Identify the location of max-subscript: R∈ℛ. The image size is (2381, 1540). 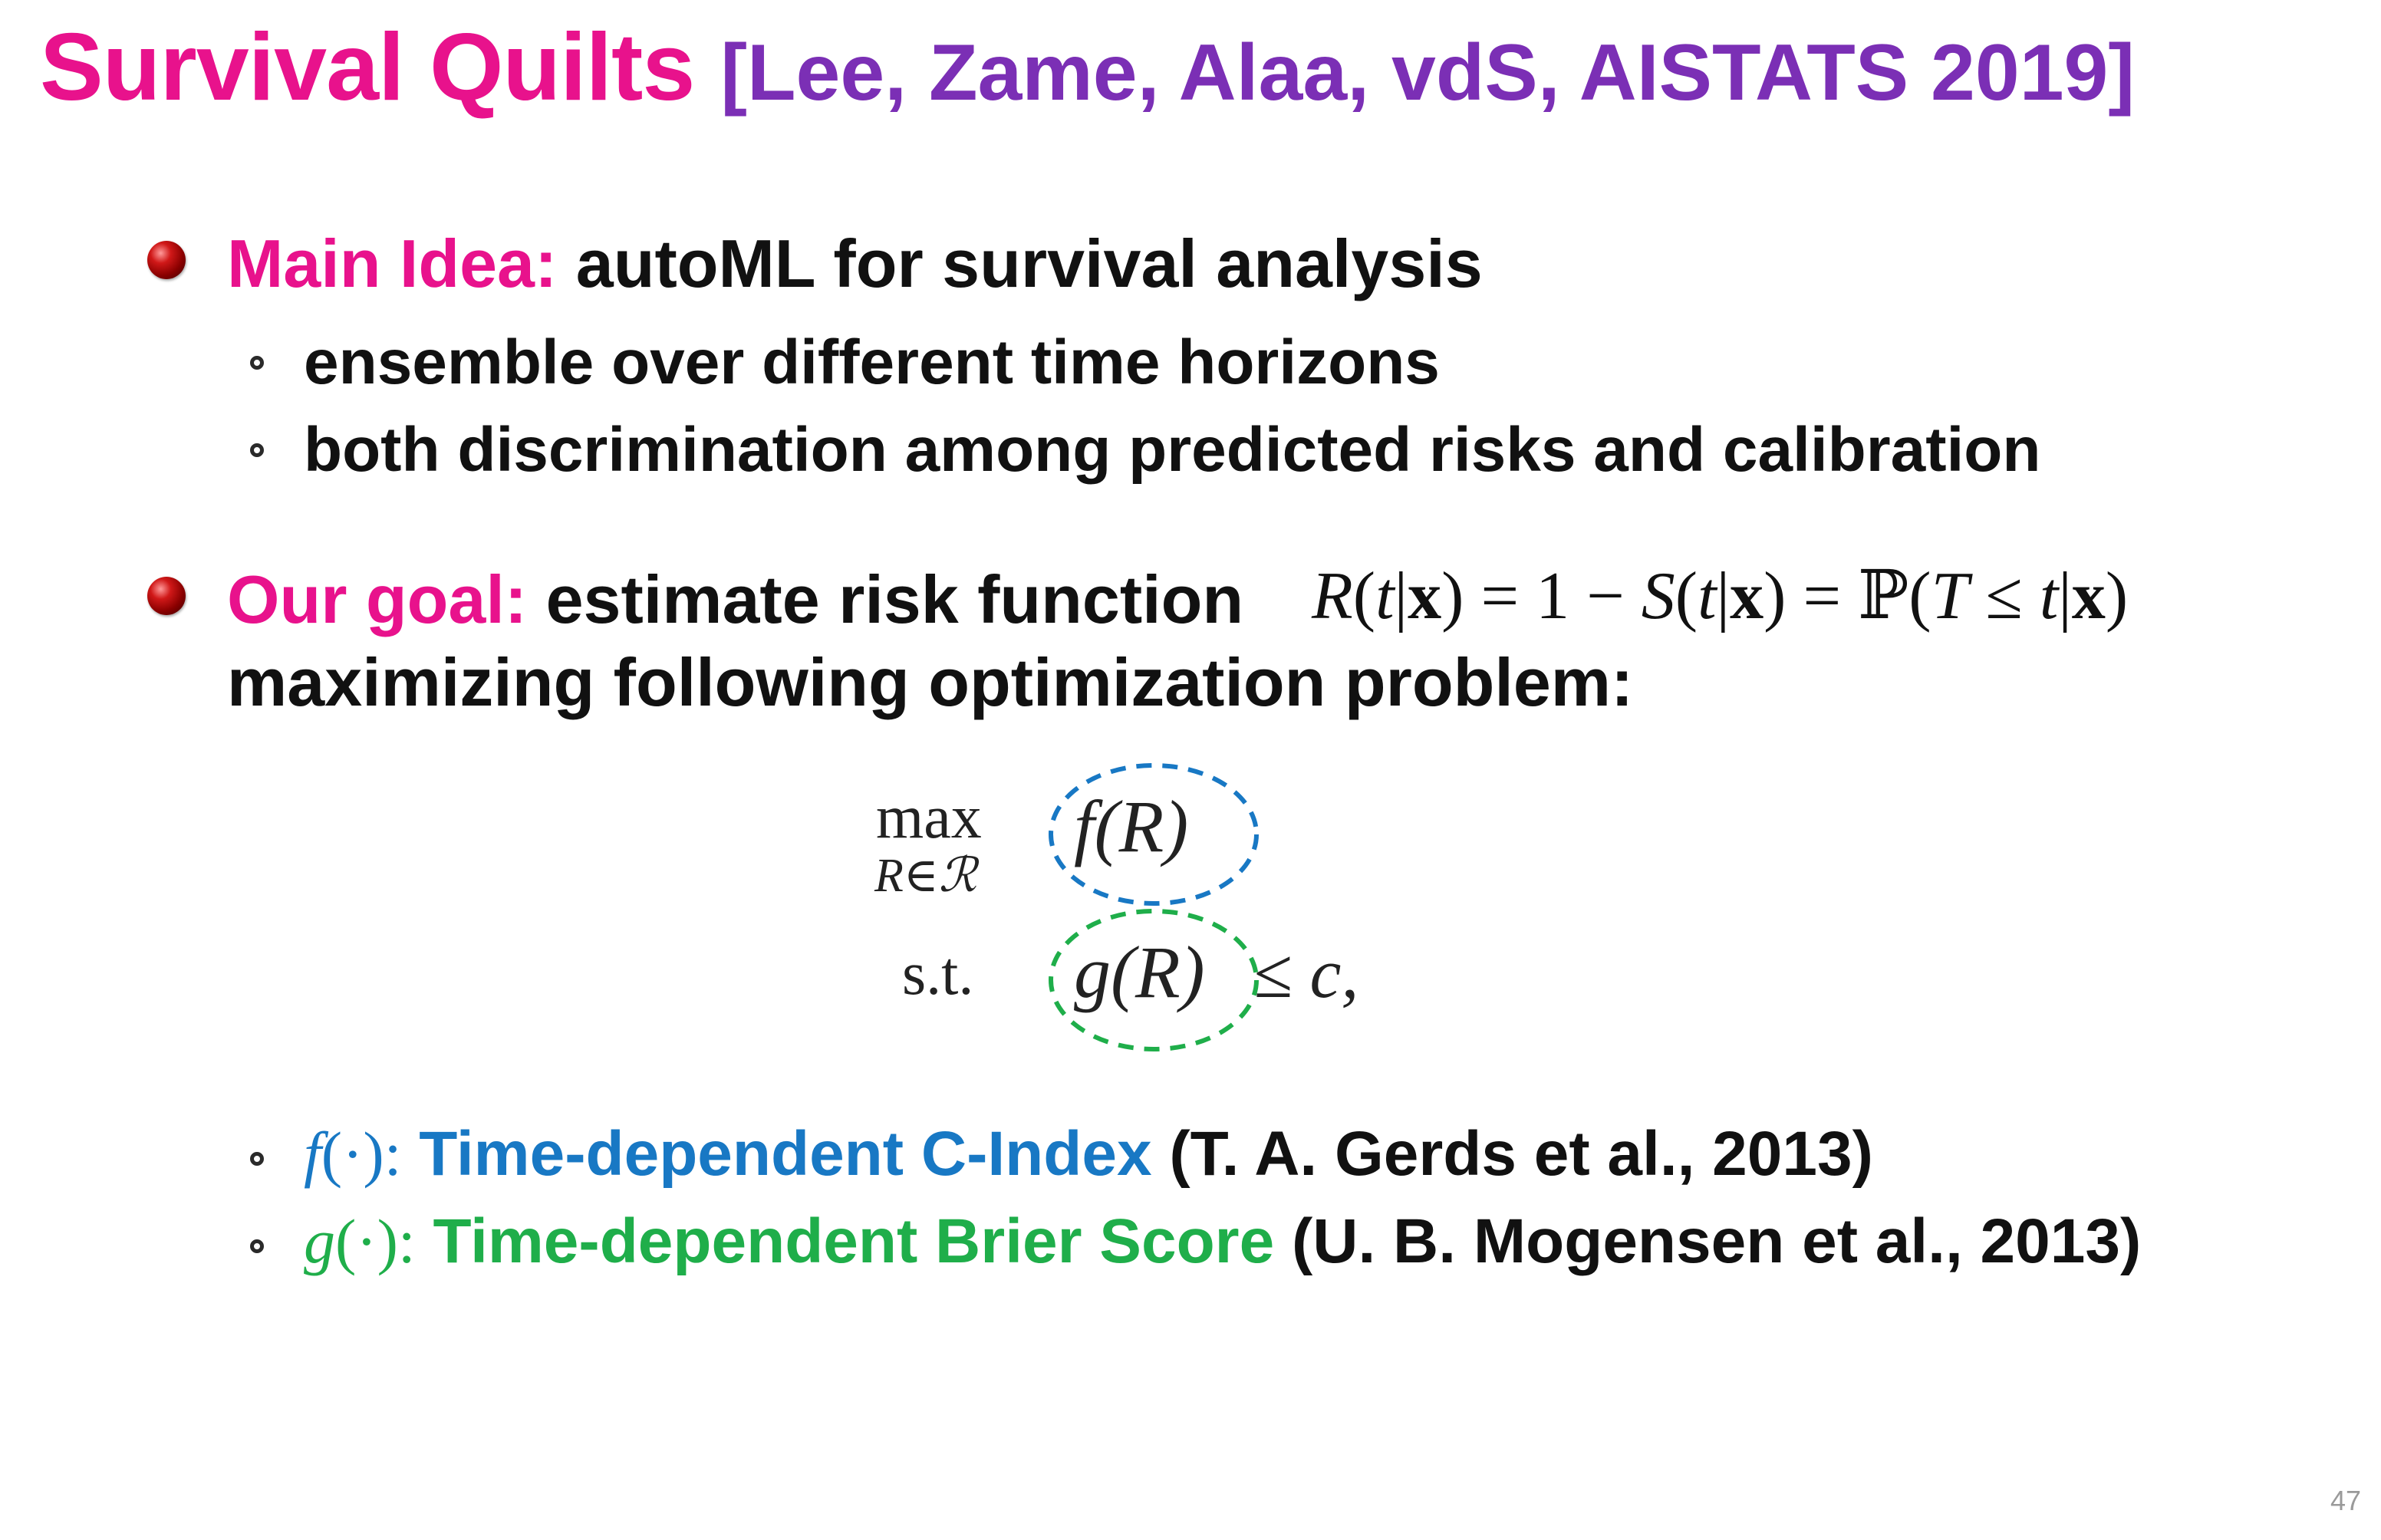
(927, 876).